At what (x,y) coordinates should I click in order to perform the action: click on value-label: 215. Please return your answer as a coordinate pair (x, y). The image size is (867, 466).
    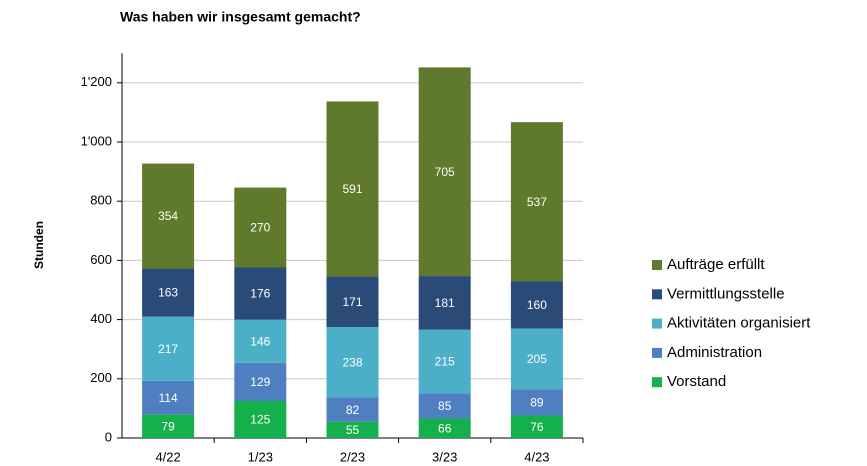
    Looking at the image, I should click on (445, 362).